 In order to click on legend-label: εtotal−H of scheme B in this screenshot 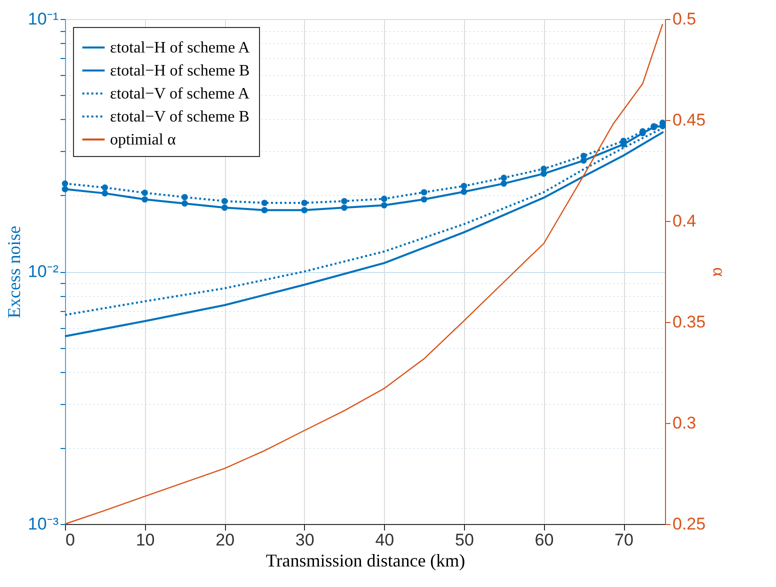, I will do `click(180, 71)`.